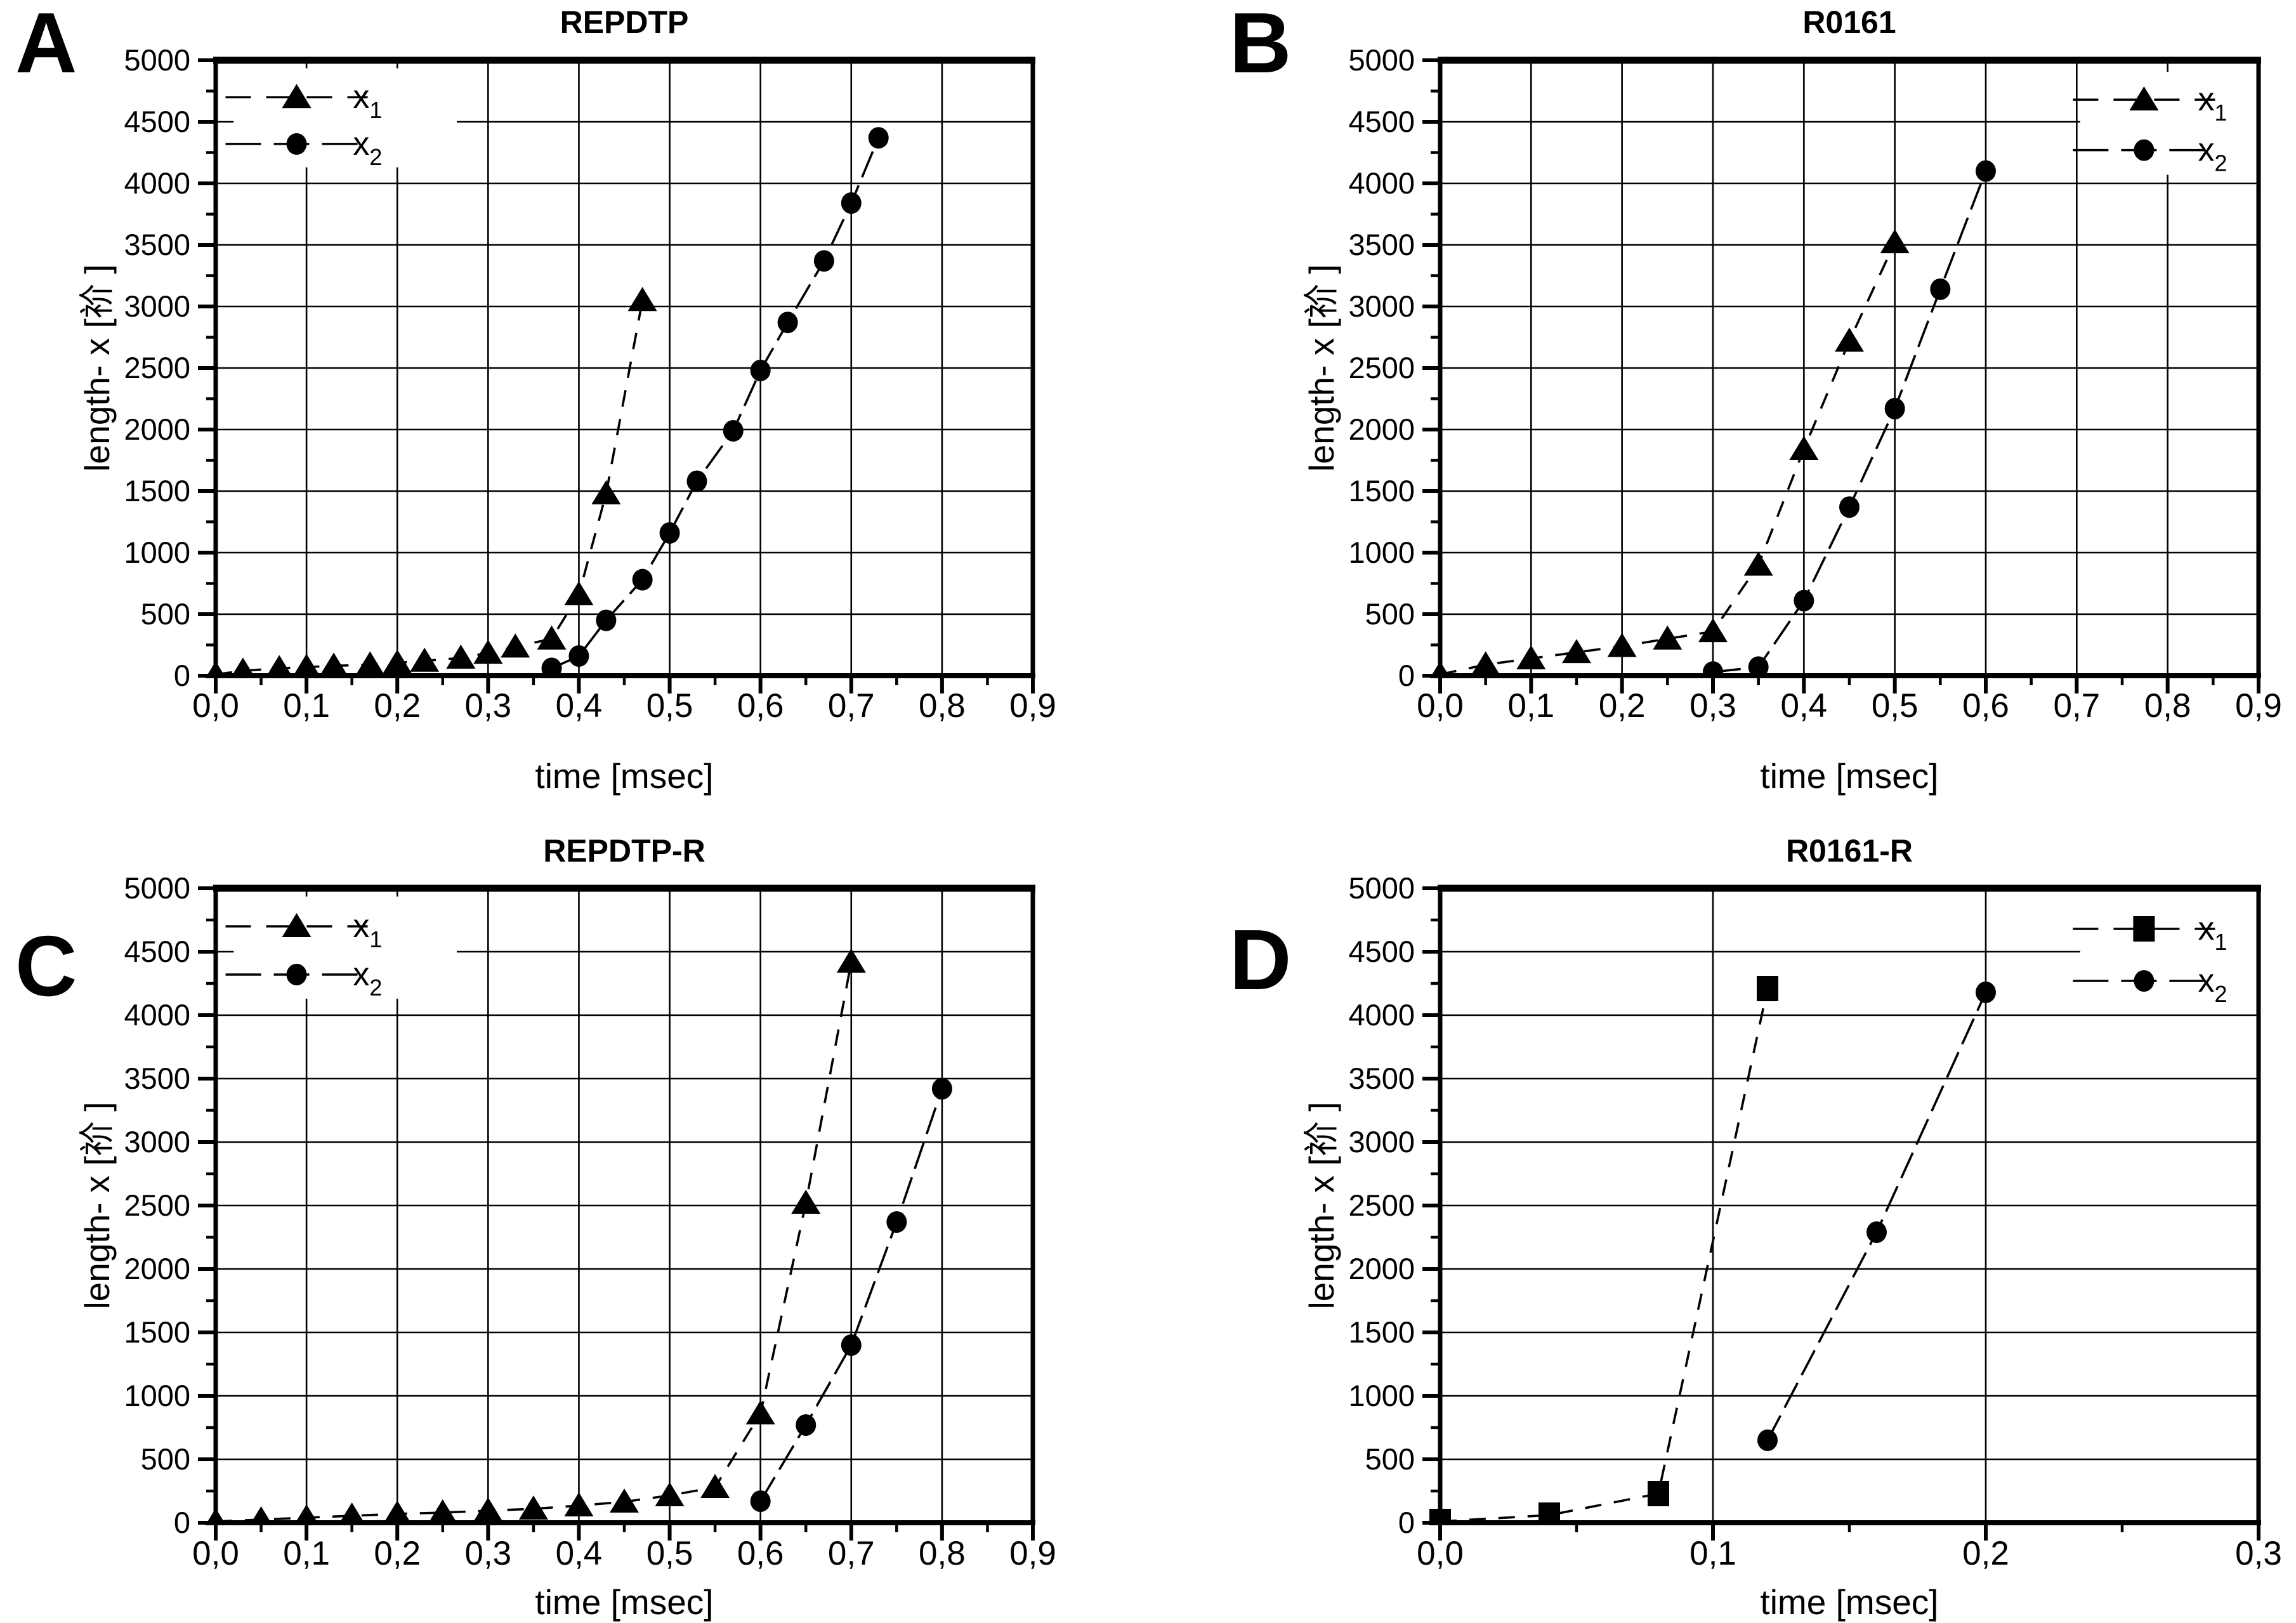 Image resolution: width=2296 pixels, height=1623 pixels. I want to click on panel-a-letter: A, so click(46, 46).